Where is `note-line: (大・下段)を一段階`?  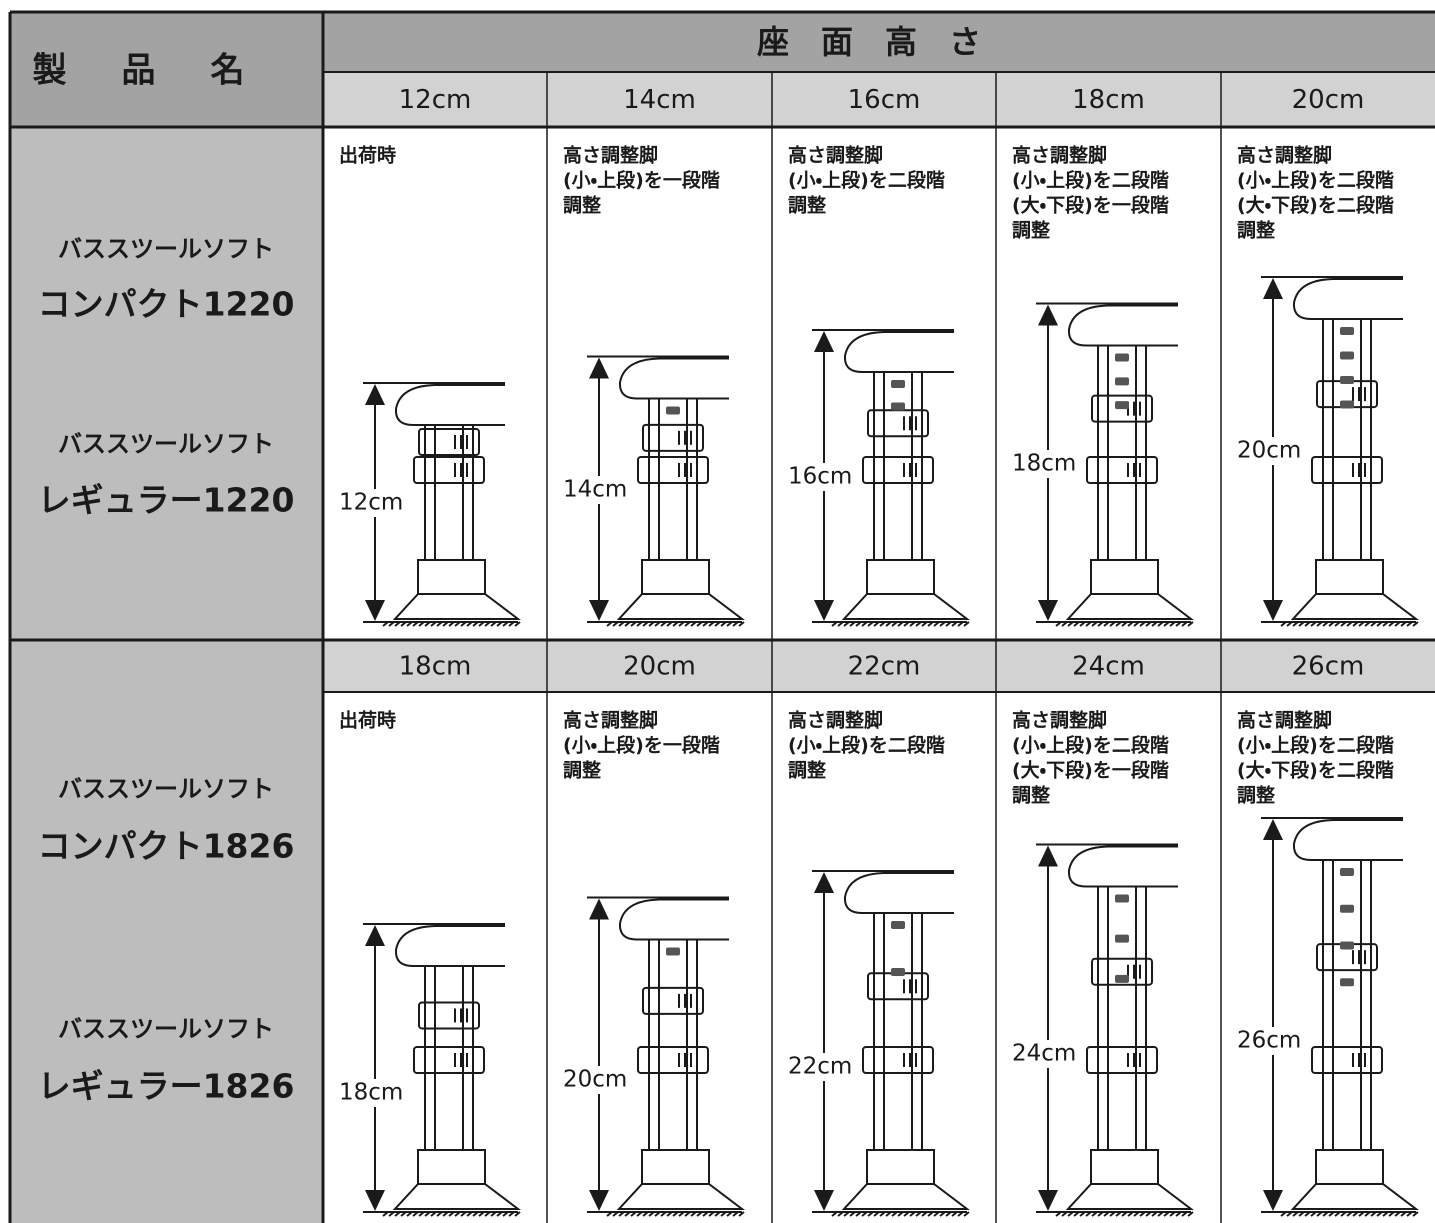
note-line: (大・下段)を一段階 is located at coordinates (1090, 770).